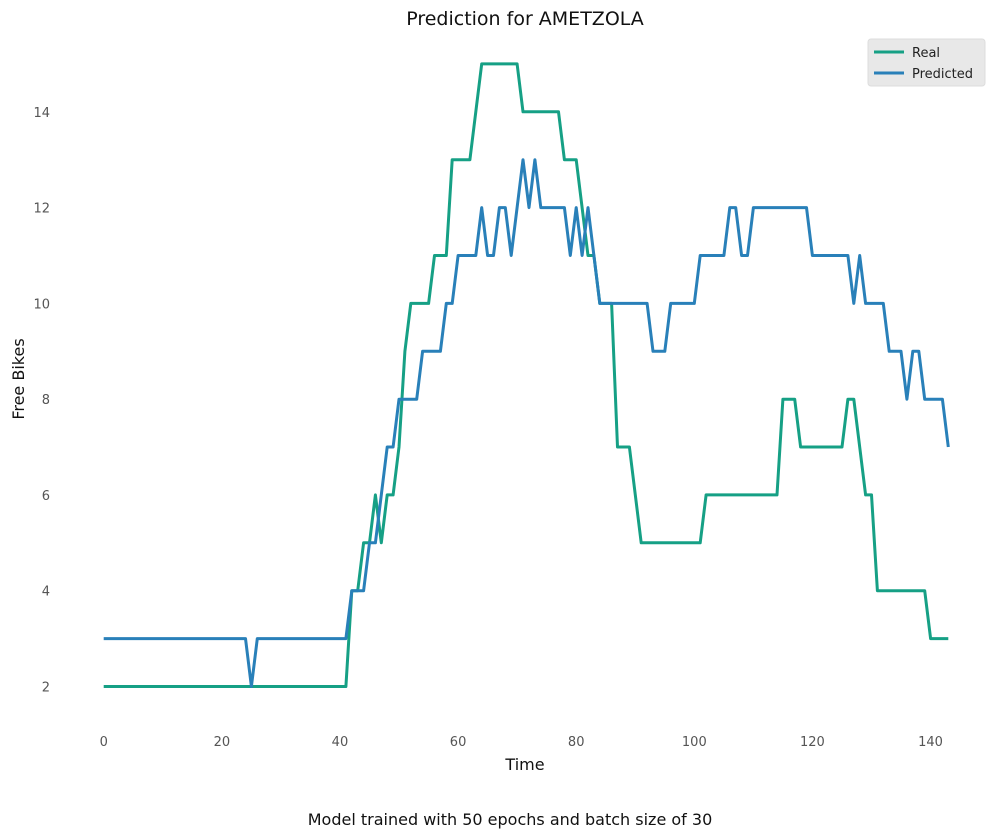  Describe the element at coordinates (812, 742) in the screenshot. I see `x-tick-label: 120` at that location.